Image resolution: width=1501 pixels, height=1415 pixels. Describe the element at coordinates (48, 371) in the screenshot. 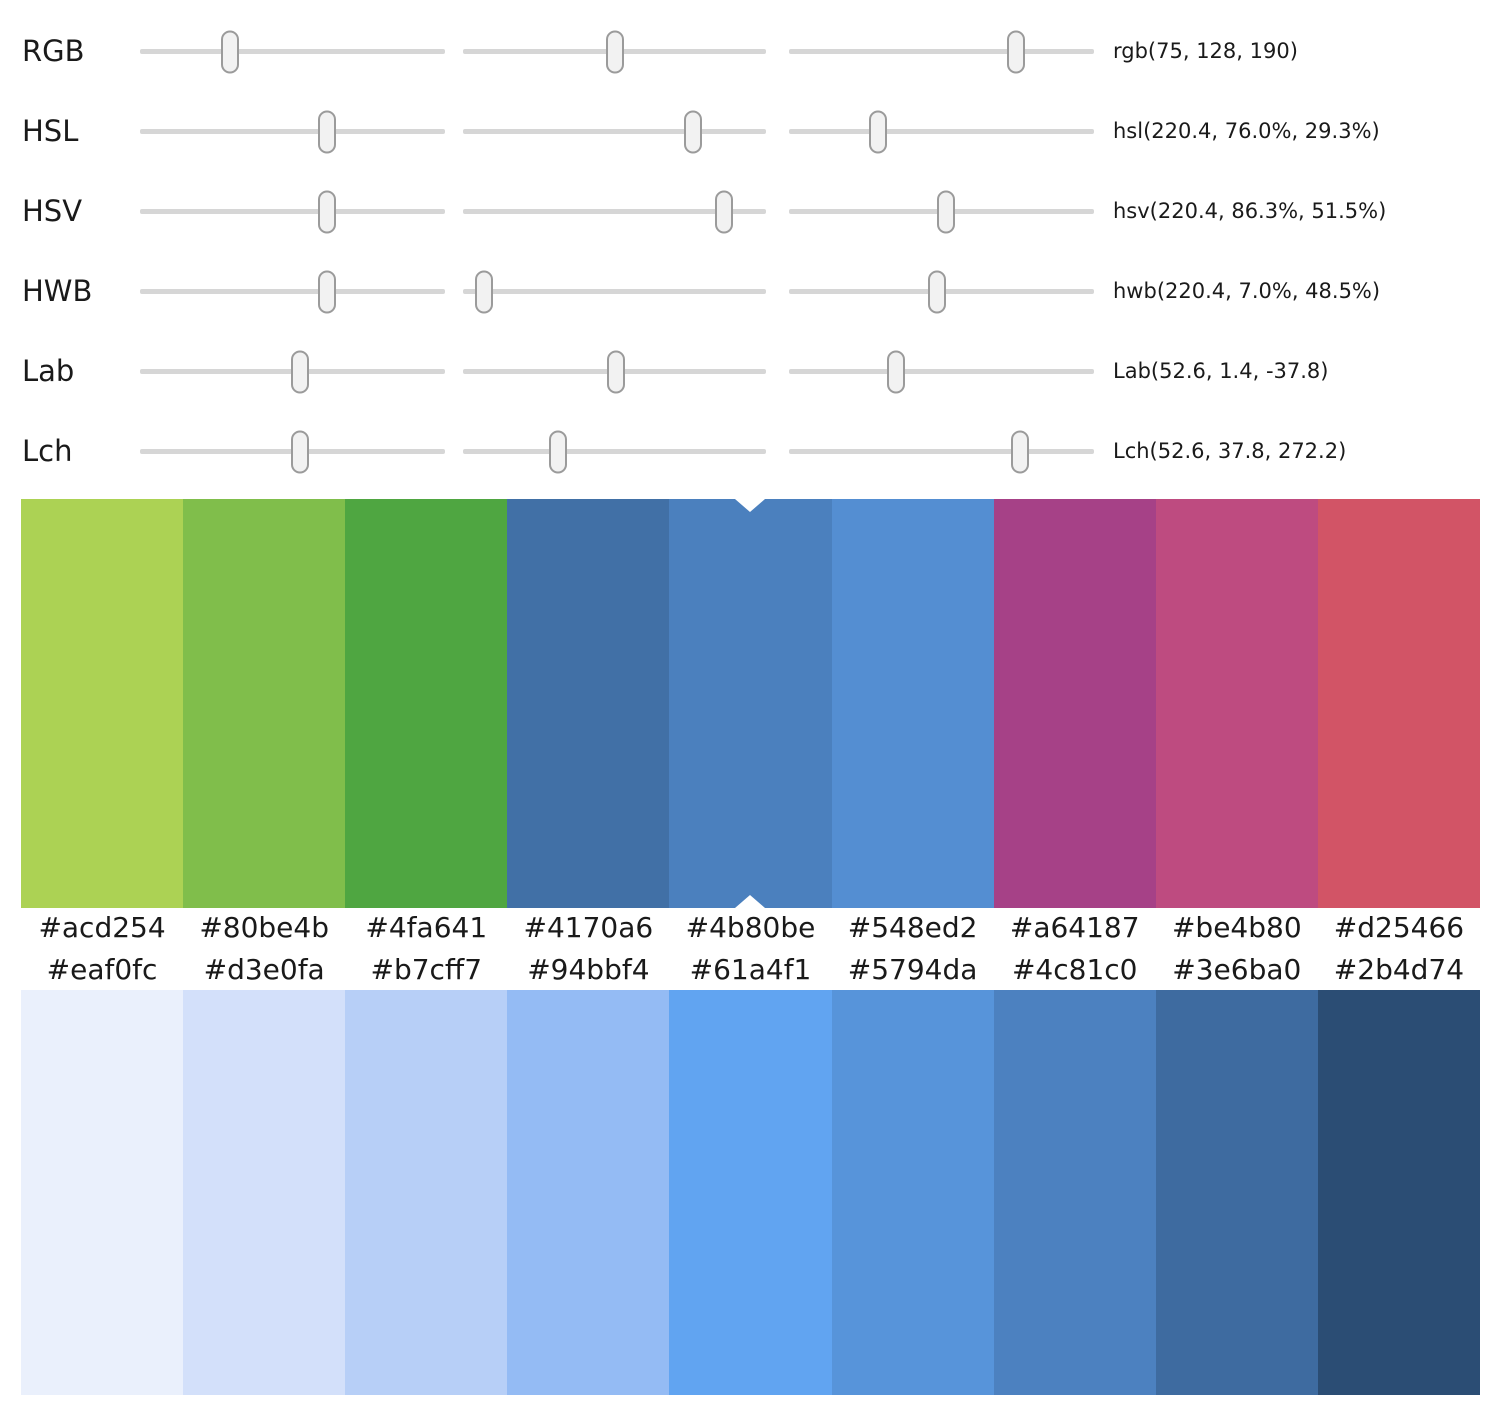

I see `slider-row-label: Lab` at that location.